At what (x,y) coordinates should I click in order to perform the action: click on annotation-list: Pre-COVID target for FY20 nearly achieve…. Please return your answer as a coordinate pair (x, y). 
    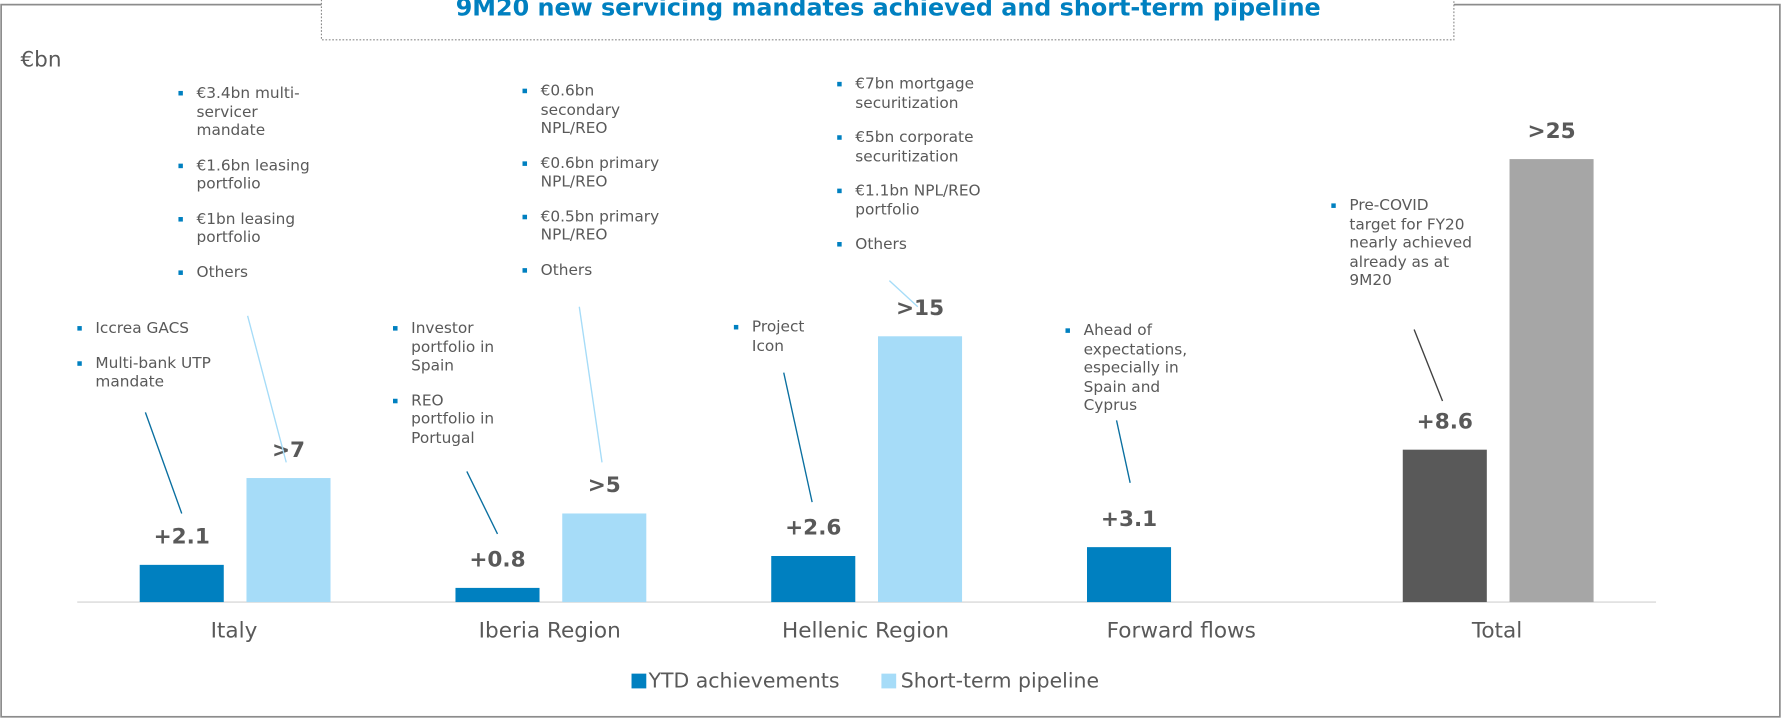
    Looking at the image, I should click on (1402, 244).